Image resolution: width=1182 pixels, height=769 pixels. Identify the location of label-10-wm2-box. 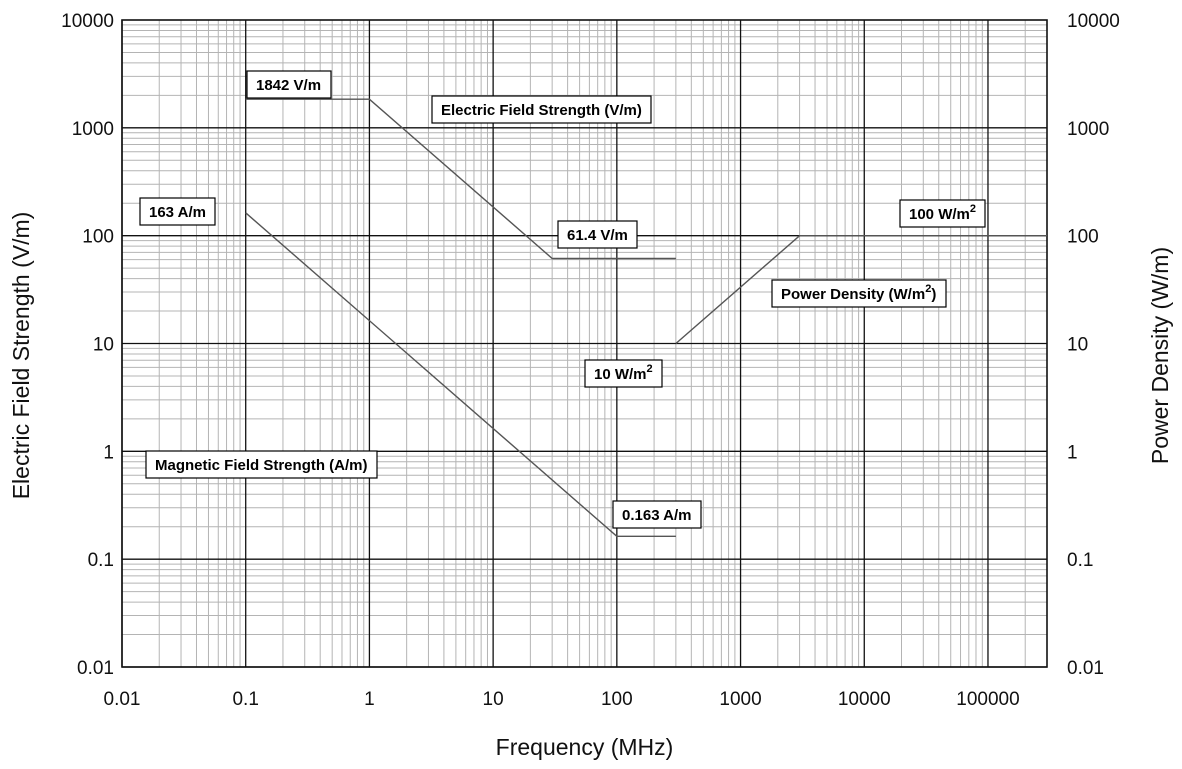
(623, 373).